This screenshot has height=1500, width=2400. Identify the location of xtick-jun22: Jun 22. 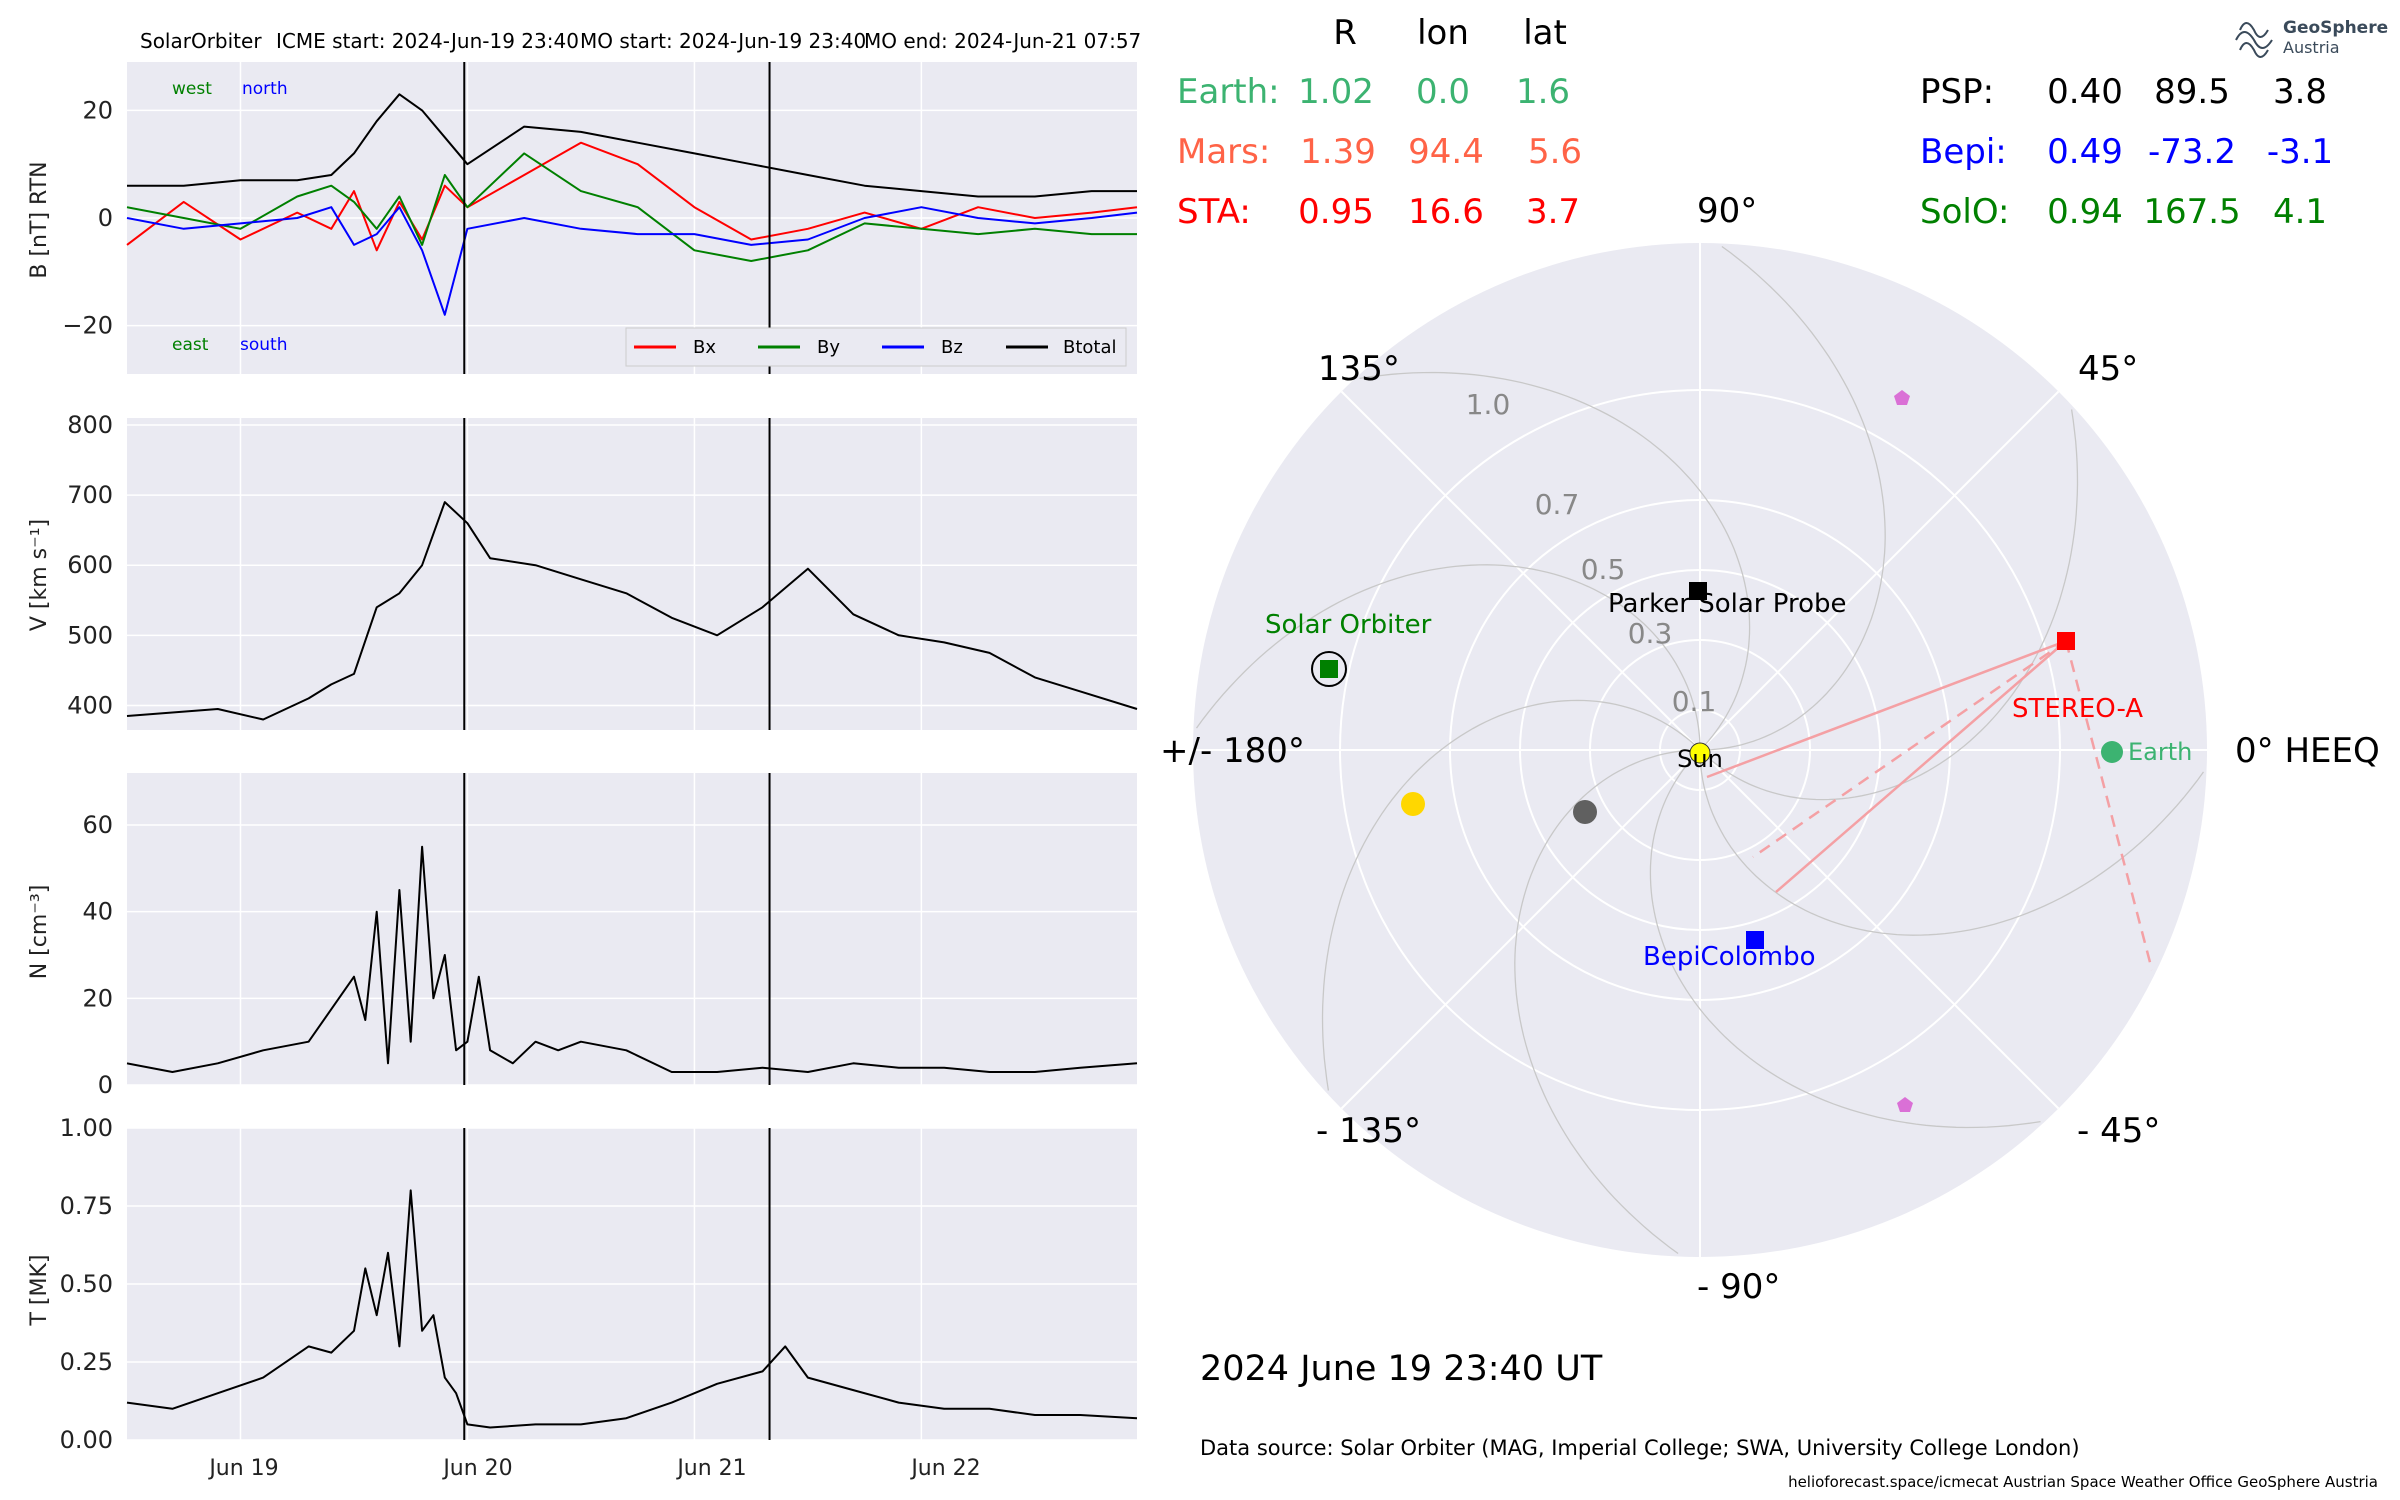
(944, 1468).